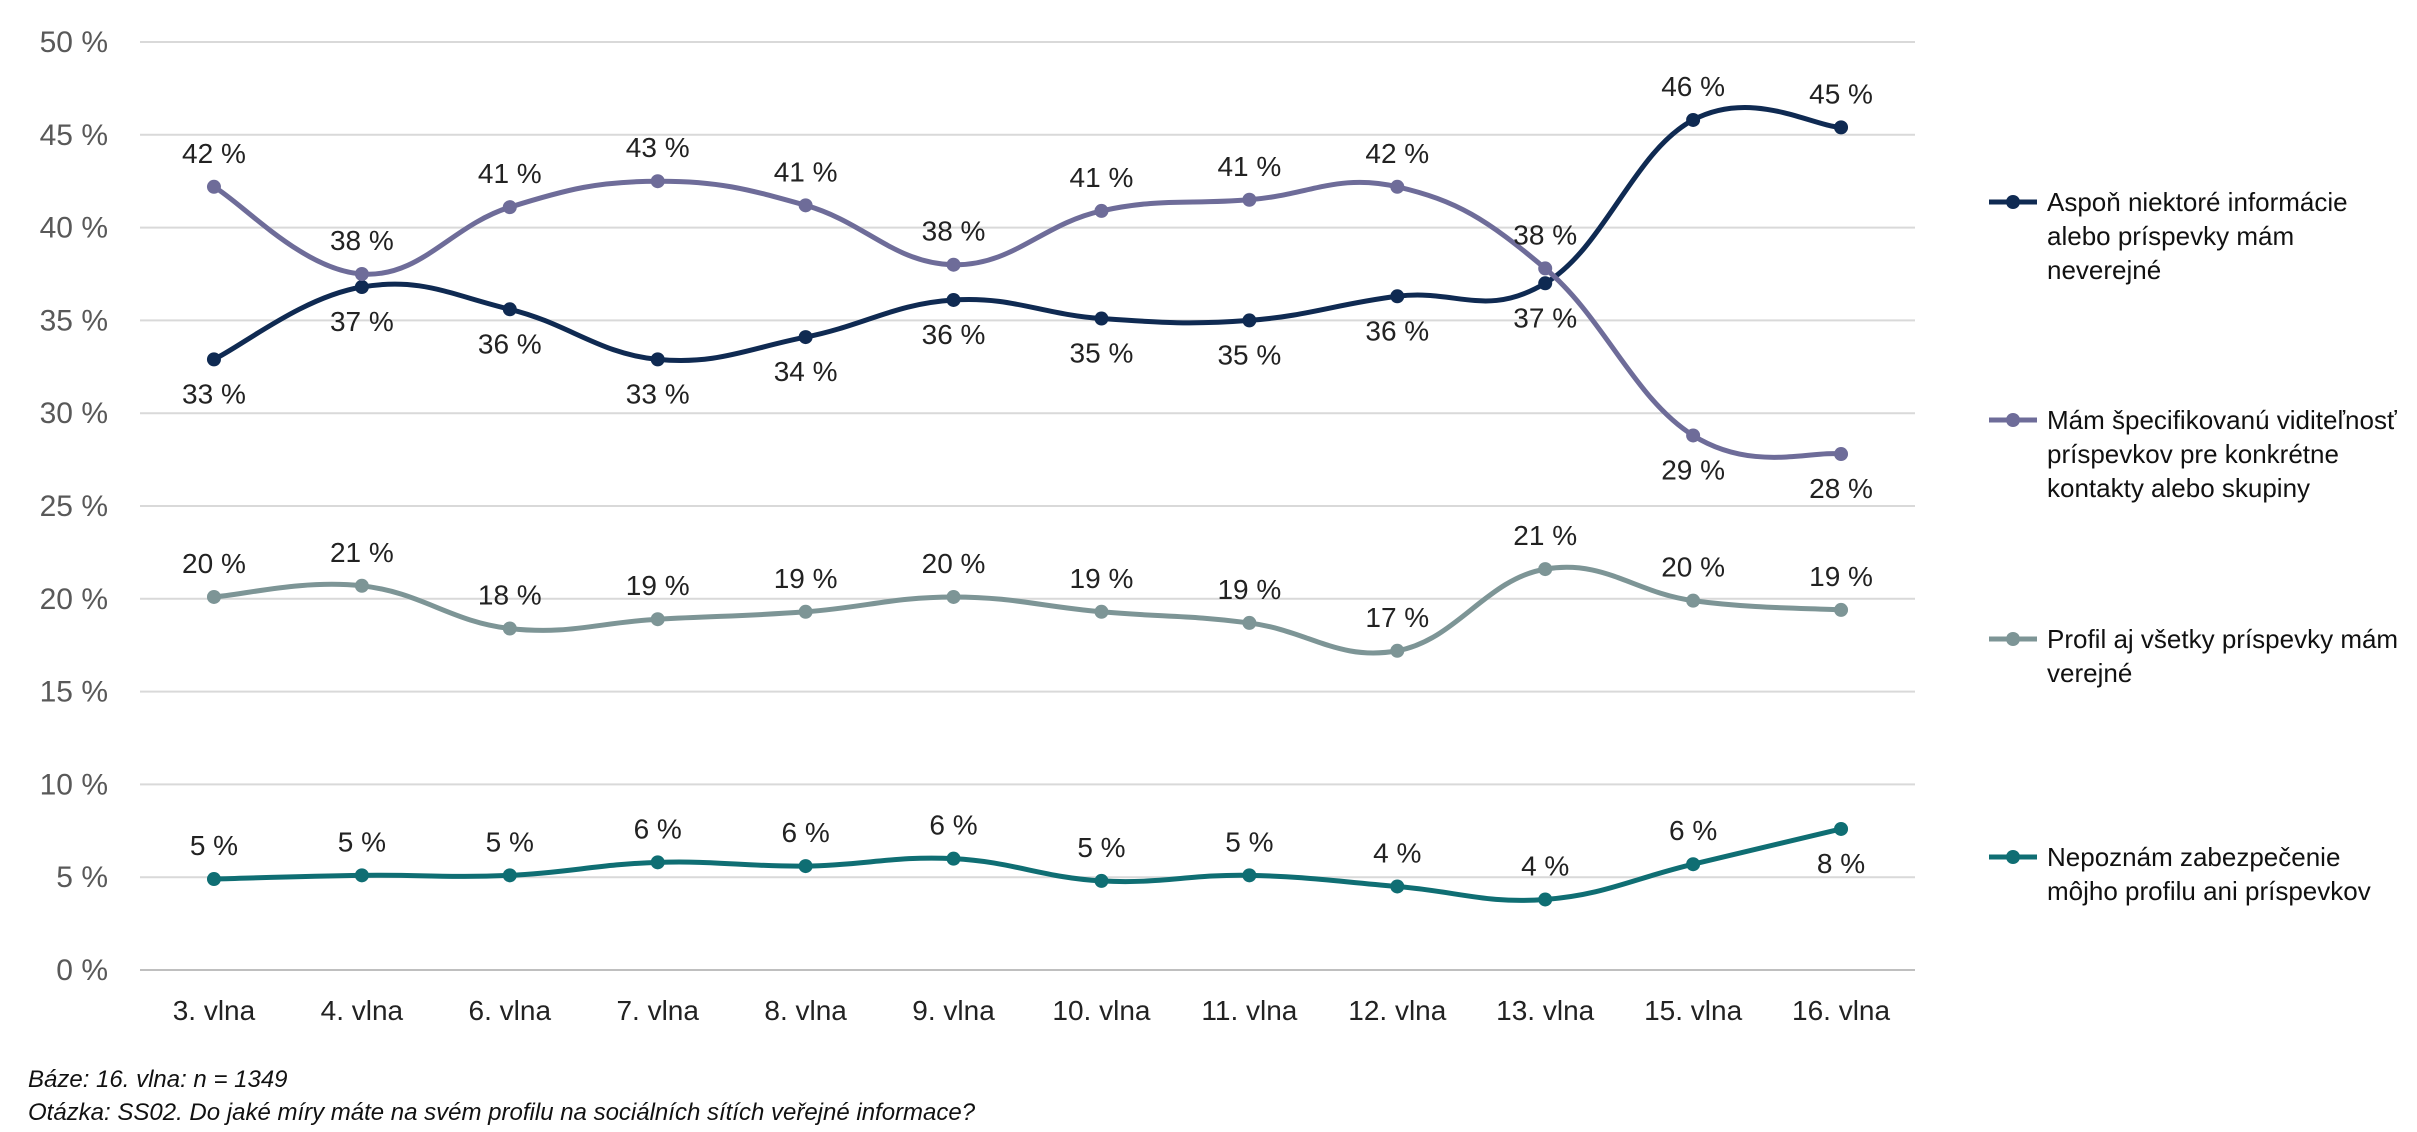  I want to click on y-tick-label: 35 %, so click(74, 320).